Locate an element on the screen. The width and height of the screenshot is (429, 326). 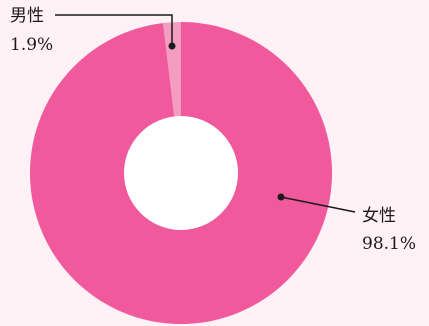
female-annotation: 女性 98.1% is located at coordinates (346, 223).